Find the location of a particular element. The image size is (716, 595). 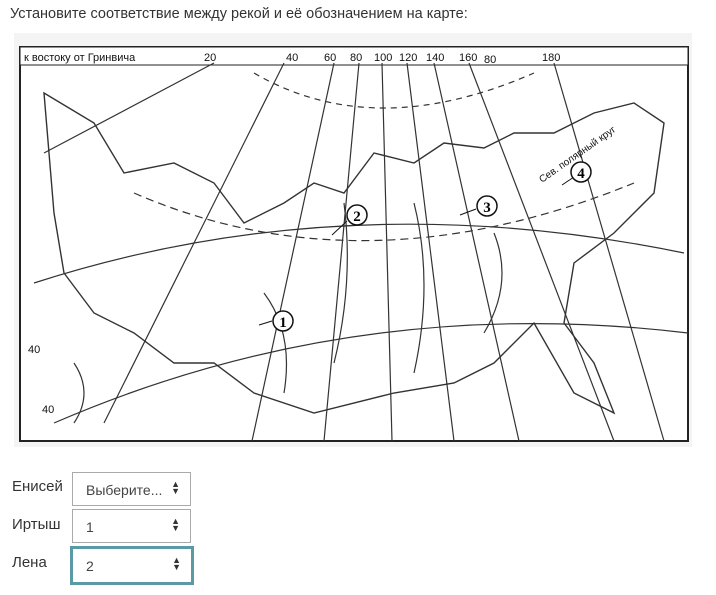

lon-label: 100 is located at coordinates (383, 58).